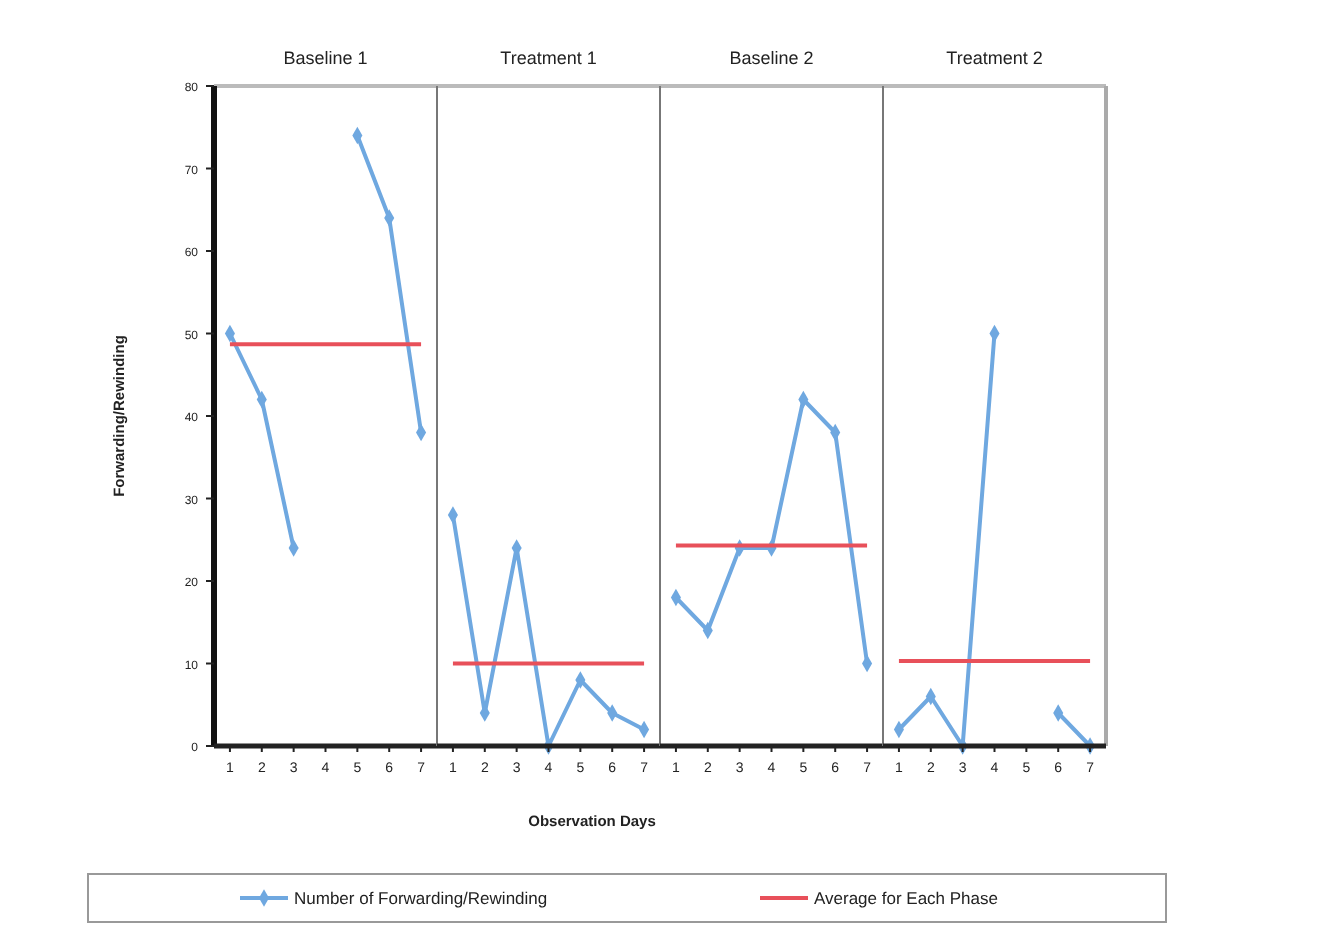 Image resolution: width=1334 pixels, height=928 pixels. What do you see at coordinates (994, 58) in the screenshot?
I see `chart-title: Treatment 2` at bounding box center [994, 58].